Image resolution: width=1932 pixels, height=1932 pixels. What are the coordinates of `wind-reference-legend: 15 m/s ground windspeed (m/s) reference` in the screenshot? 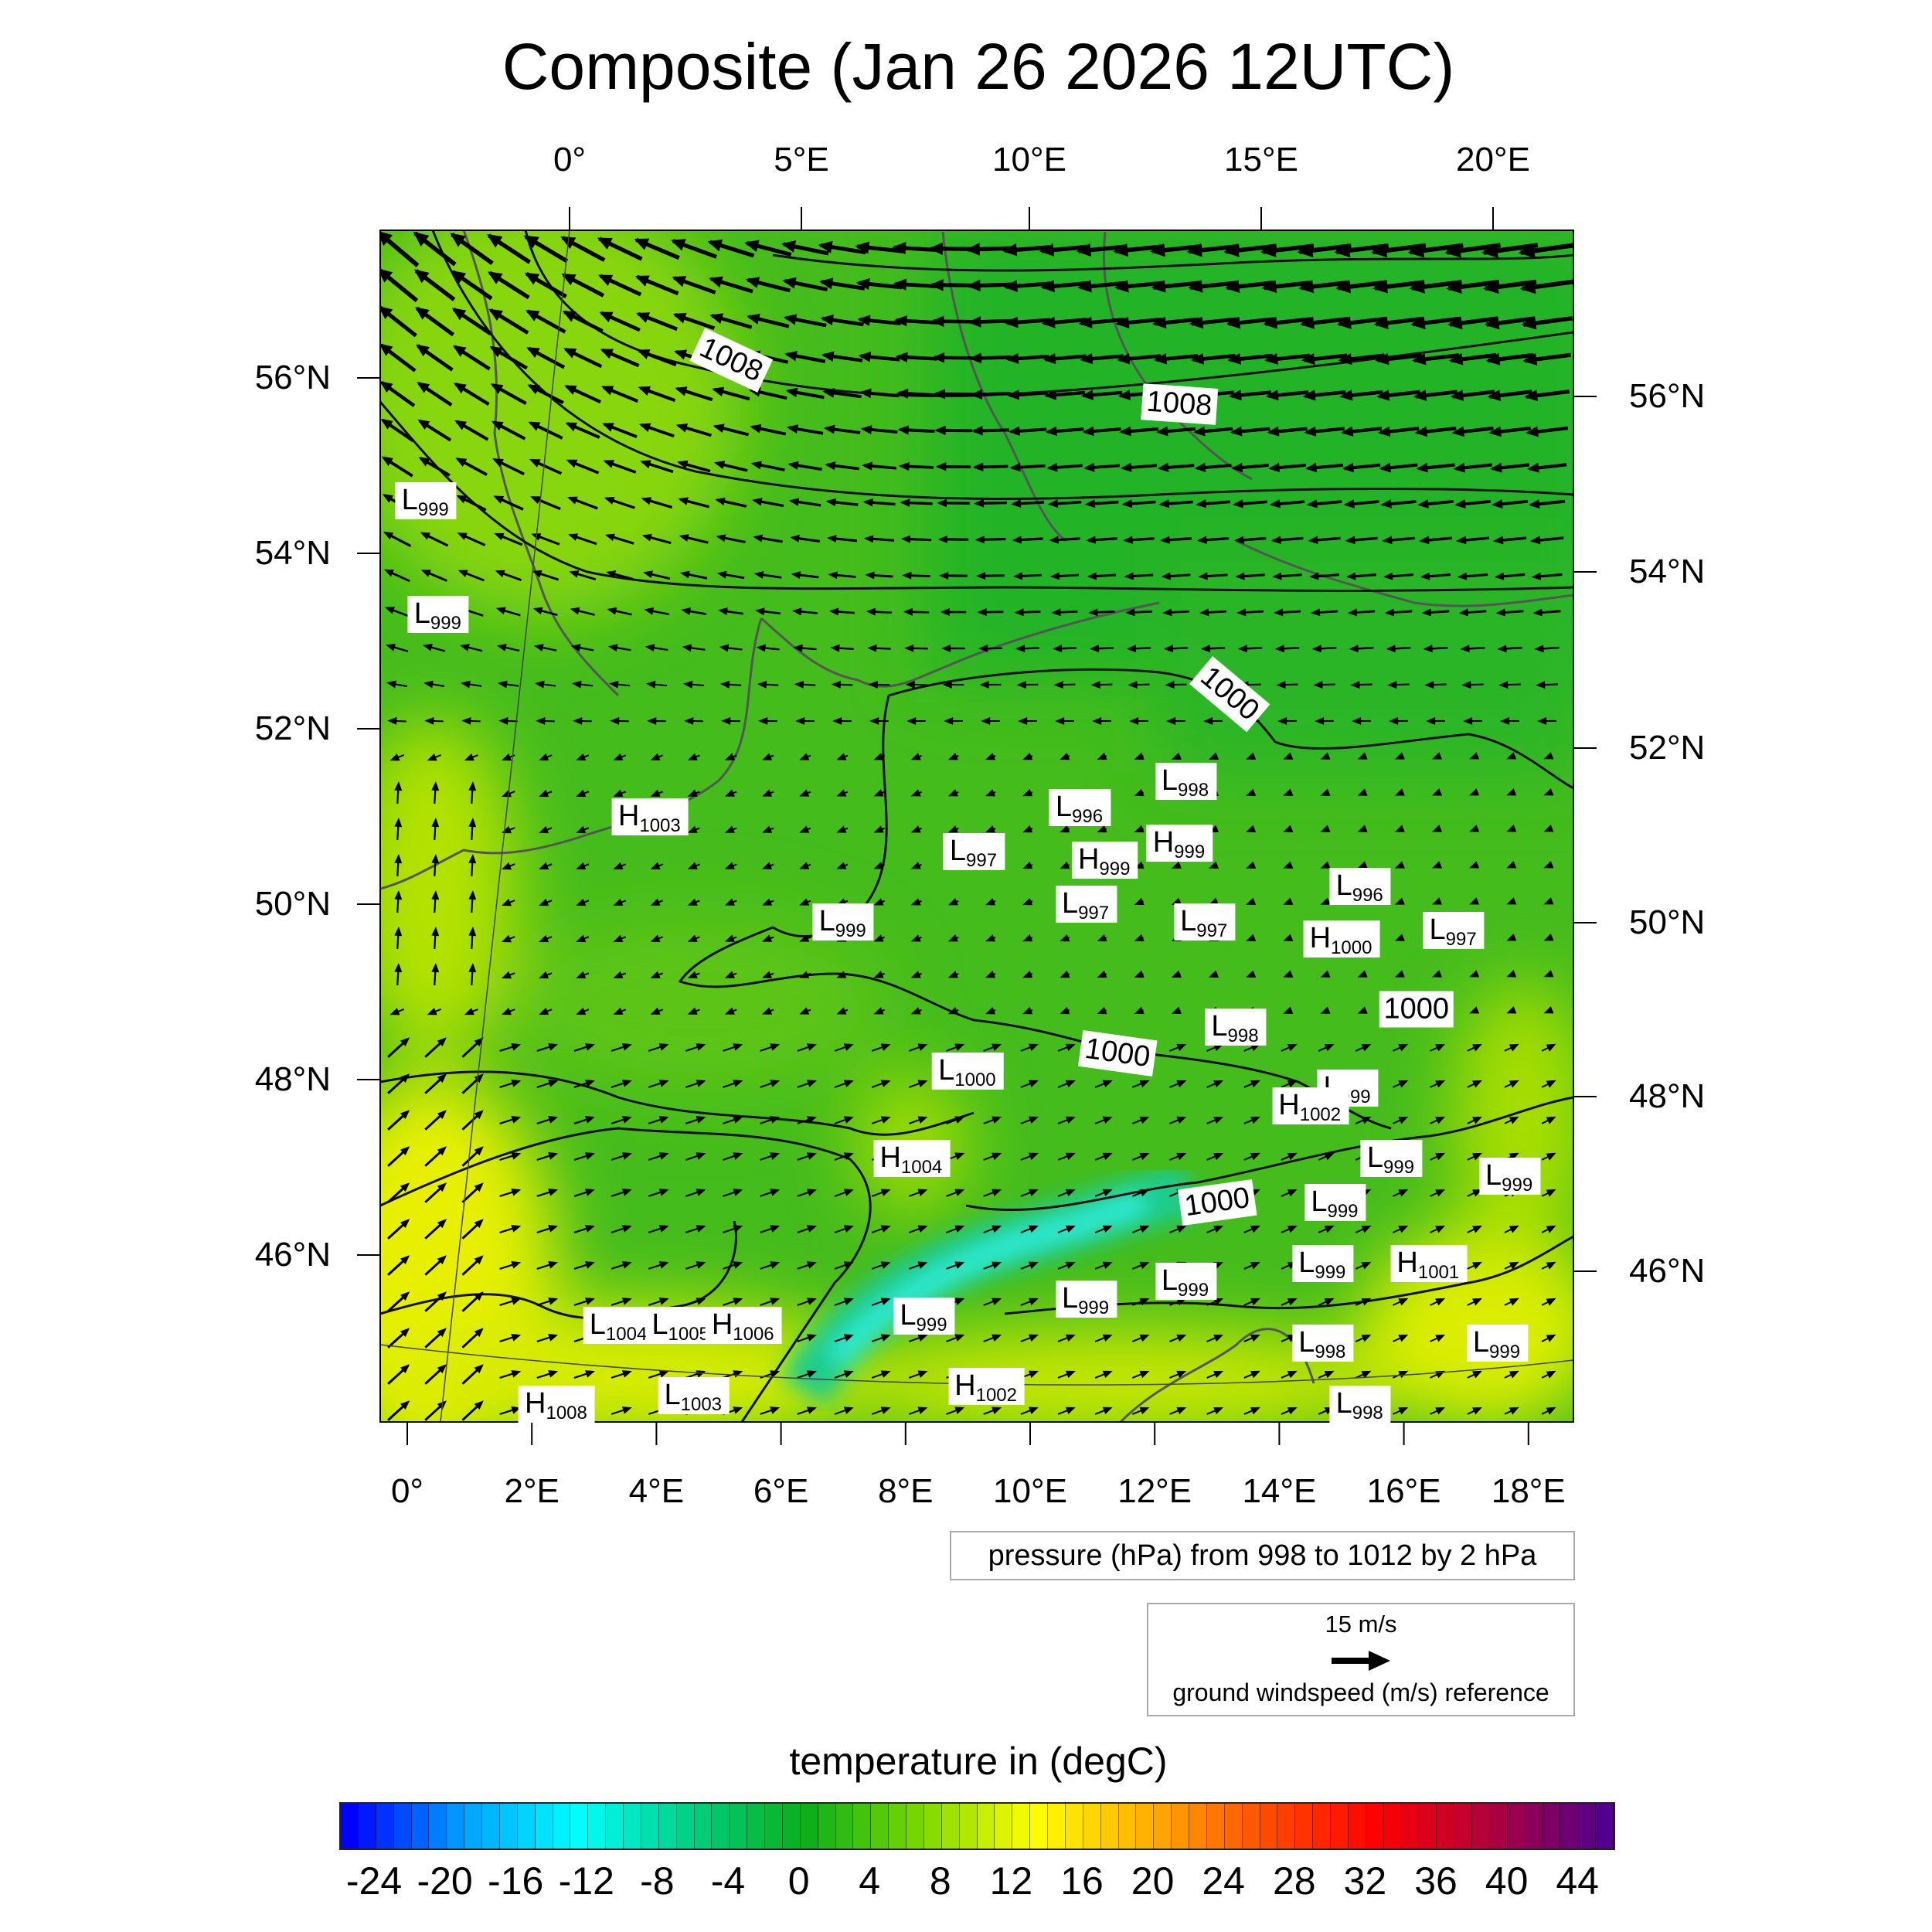 It's located at (1361, 1659).